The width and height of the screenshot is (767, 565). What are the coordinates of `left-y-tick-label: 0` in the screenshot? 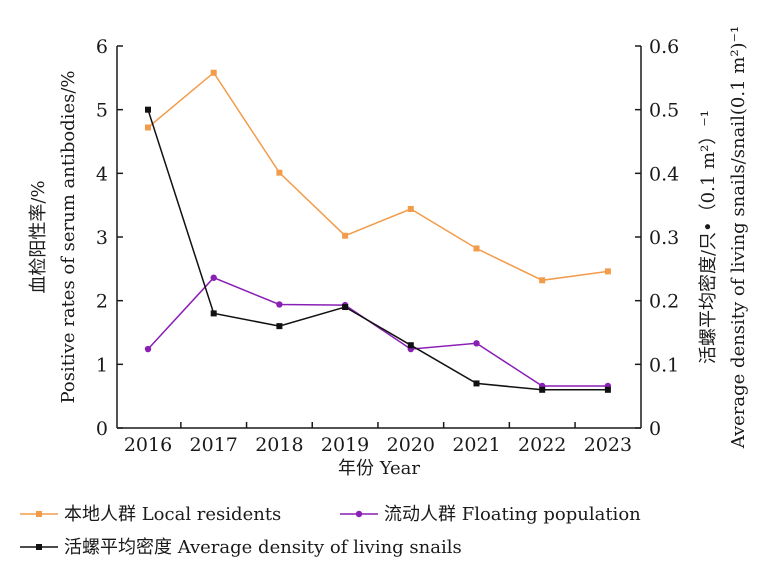 It's located at (102, 429).